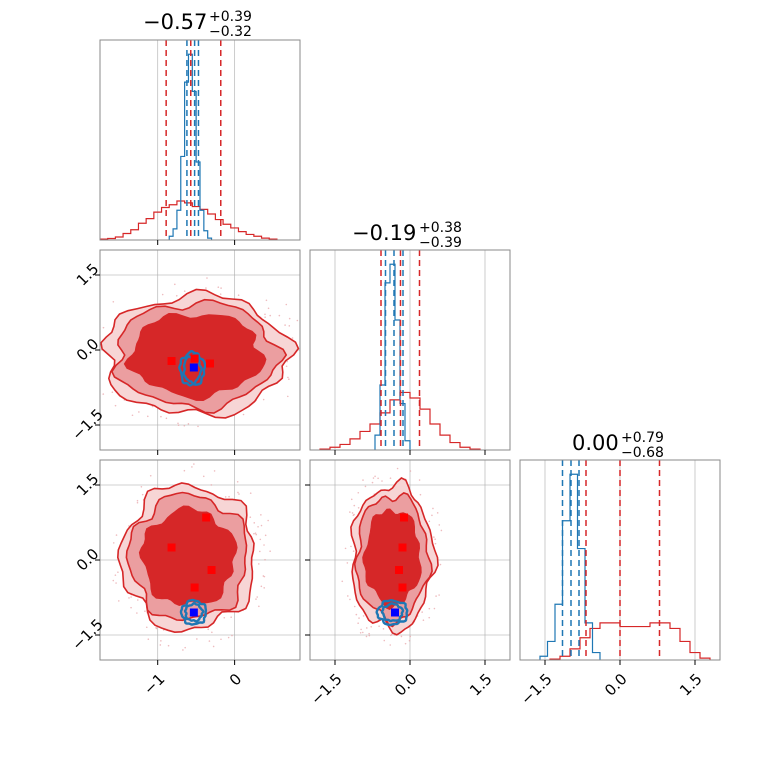 The image size is (760, 760). What do you see at coordinates (595, 443) in the screenshot?
I see `title-median: 0.00` at bounding box center [595, 443].